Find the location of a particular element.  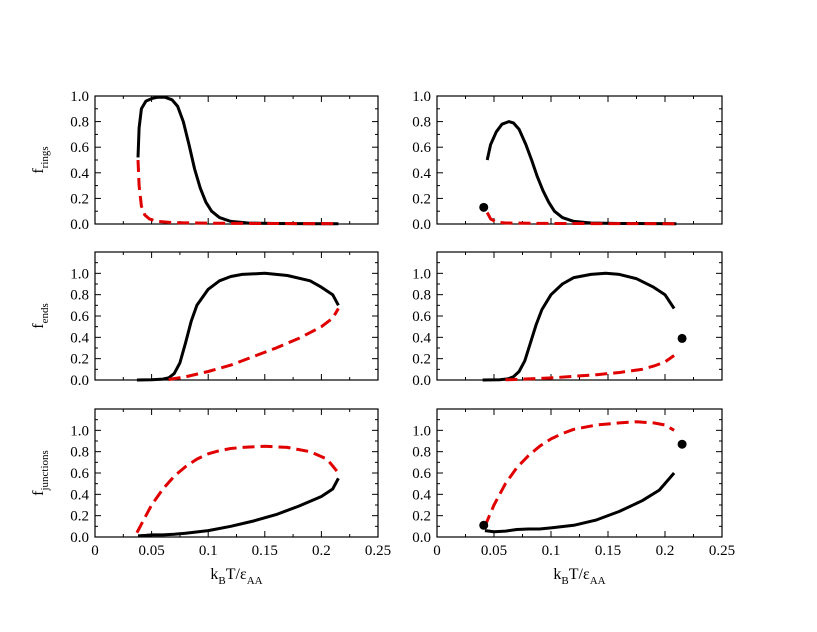

panel-ends-right: 0.0 0.2 0.4 0.6 0.8 1.0 is located at coordinates (567, 320).